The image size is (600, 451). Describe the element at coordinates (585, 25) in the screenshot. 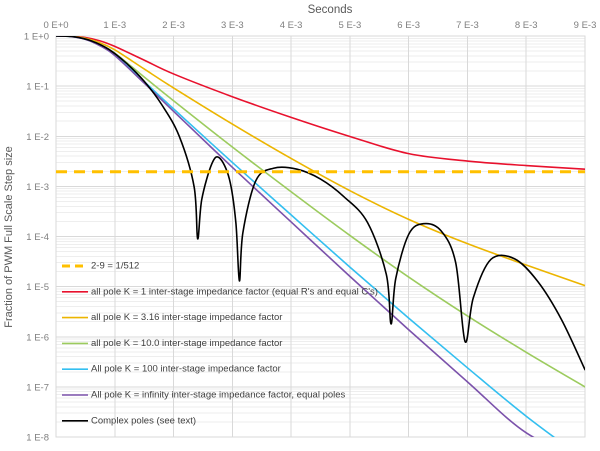

I see `x-tick-label: 9 E-3` at that location.